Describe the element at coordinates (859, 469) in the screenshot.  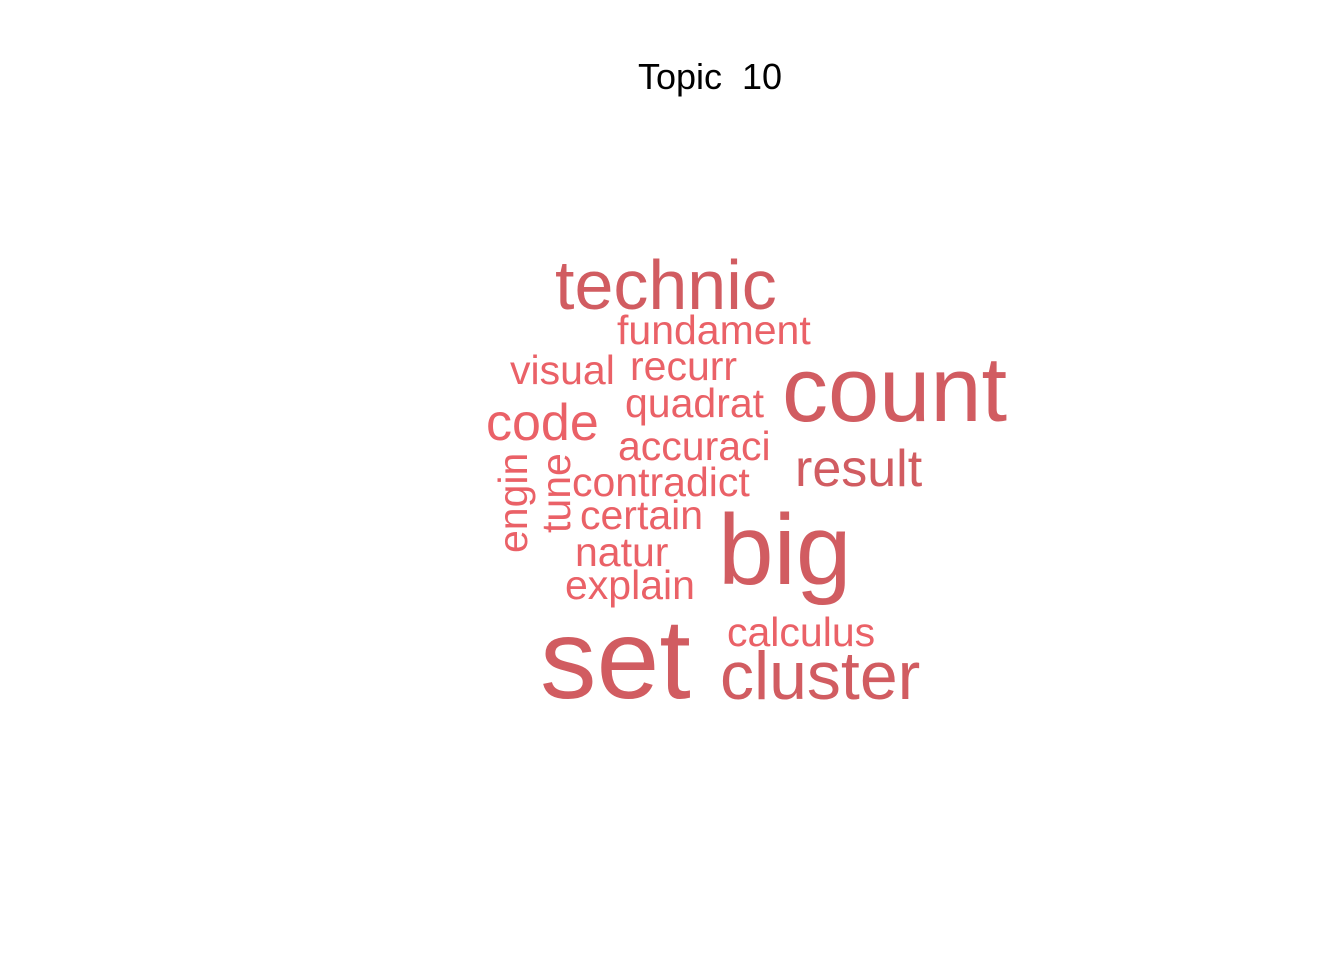
I see `word-result: result` at that location.